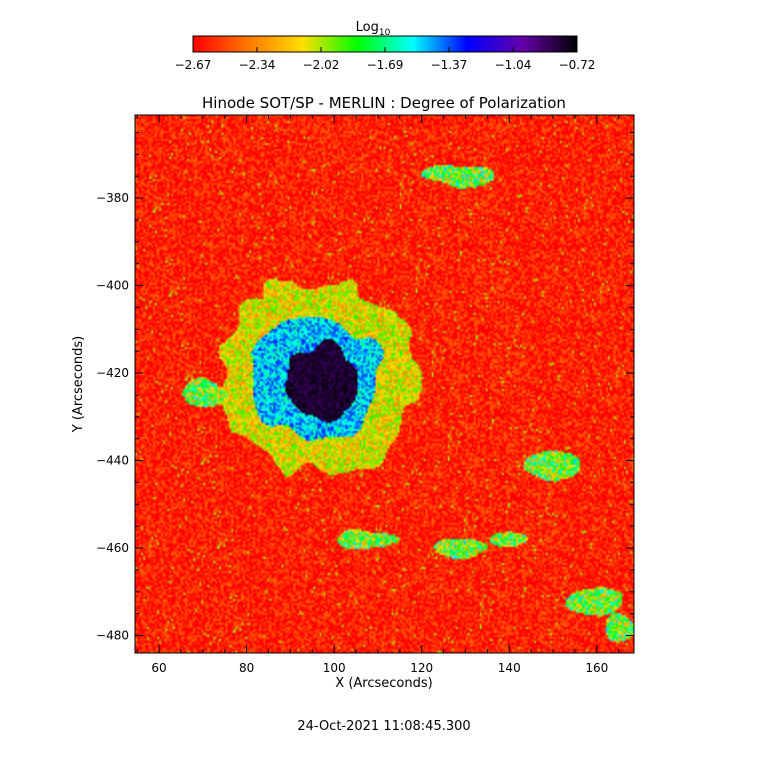 This screenshot has width=768, height=768. I want to click on x-tick-label: 160, so click(596, 668).